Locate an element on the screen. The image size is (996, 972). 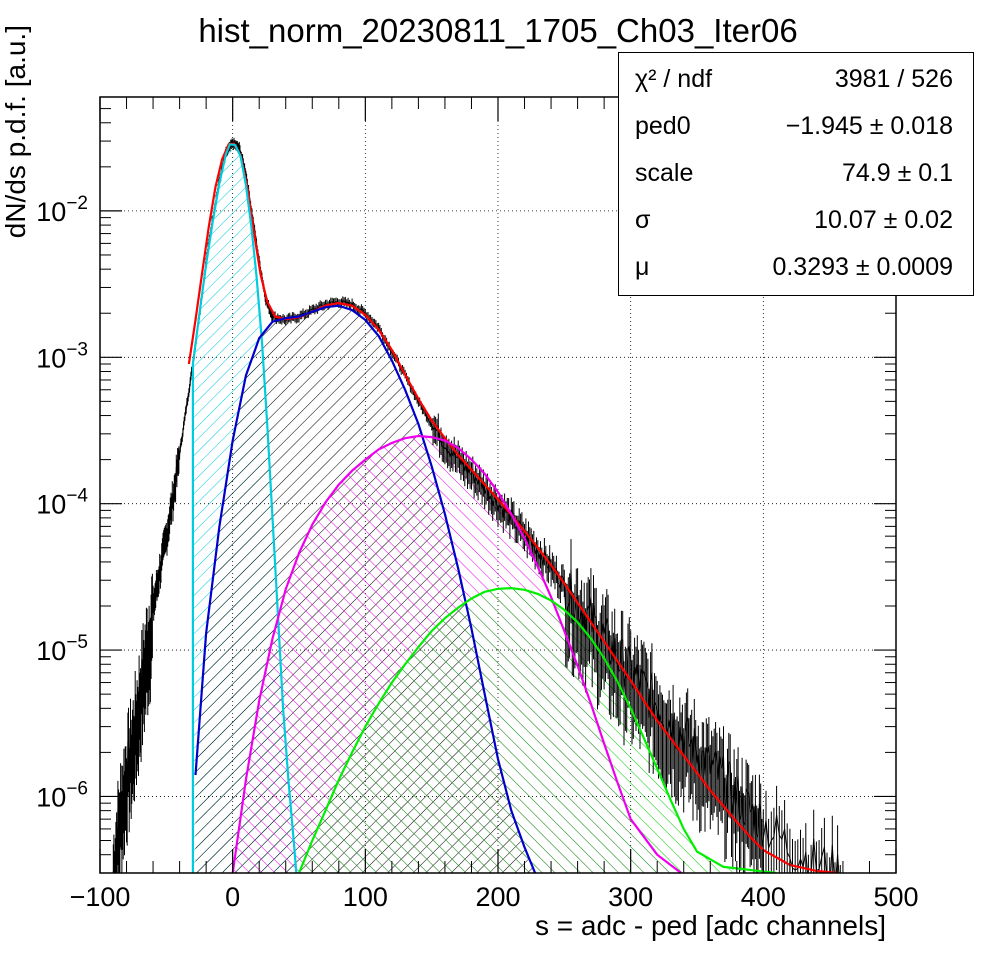
stat-row: scale 74.9 ± 0.1 is located at coordinates (796, 176).